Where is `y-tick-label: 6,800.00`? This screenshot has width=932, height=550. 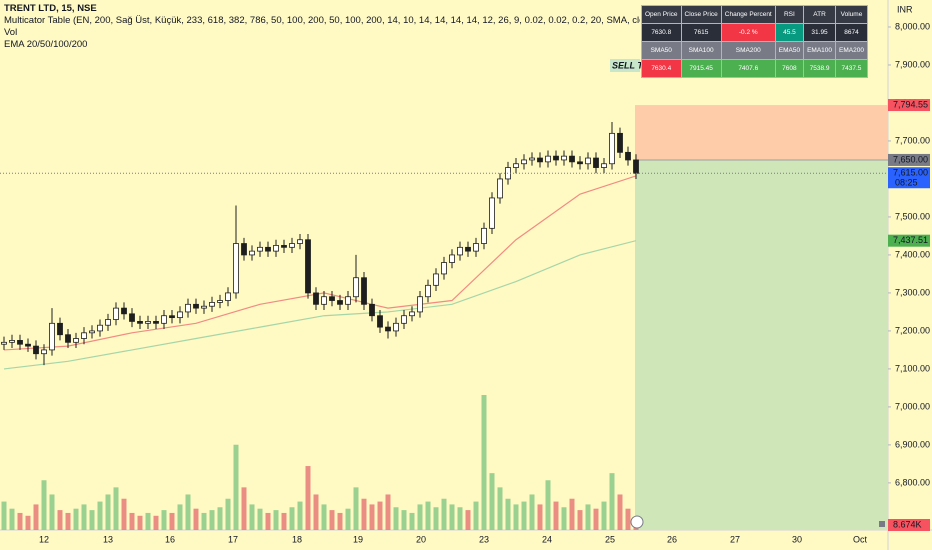 y-tick-label: 6,800.00 is located at coordinates (912, 482).